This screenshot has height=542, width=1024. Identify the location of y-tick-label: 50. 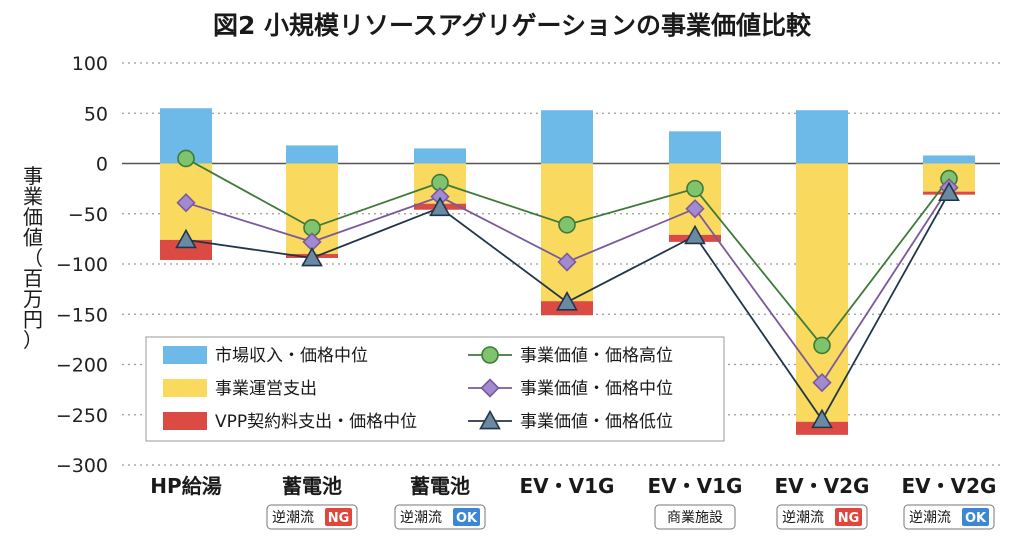
(96, 114).